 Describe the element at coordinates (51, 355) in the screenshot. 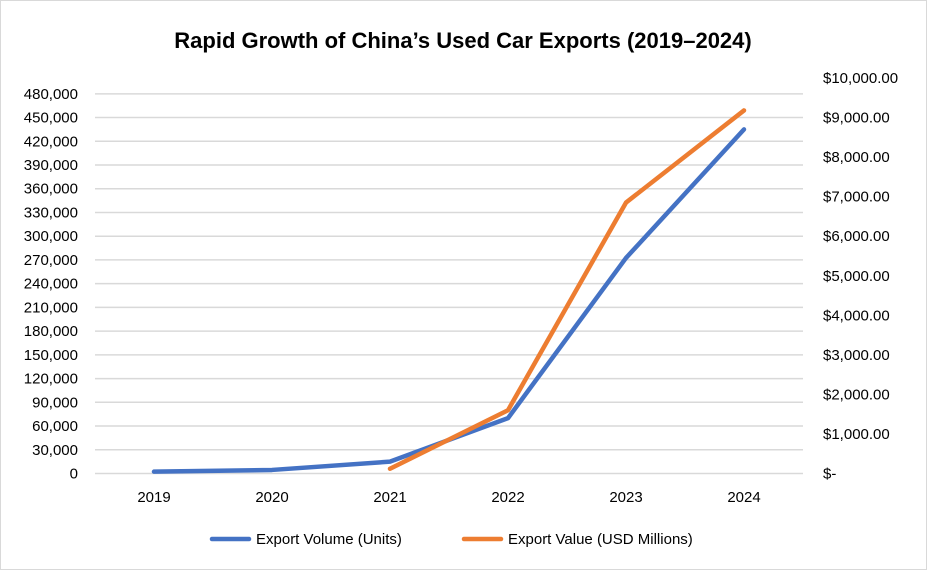

I see `left-axis-tick-label: 150,000` at that location.